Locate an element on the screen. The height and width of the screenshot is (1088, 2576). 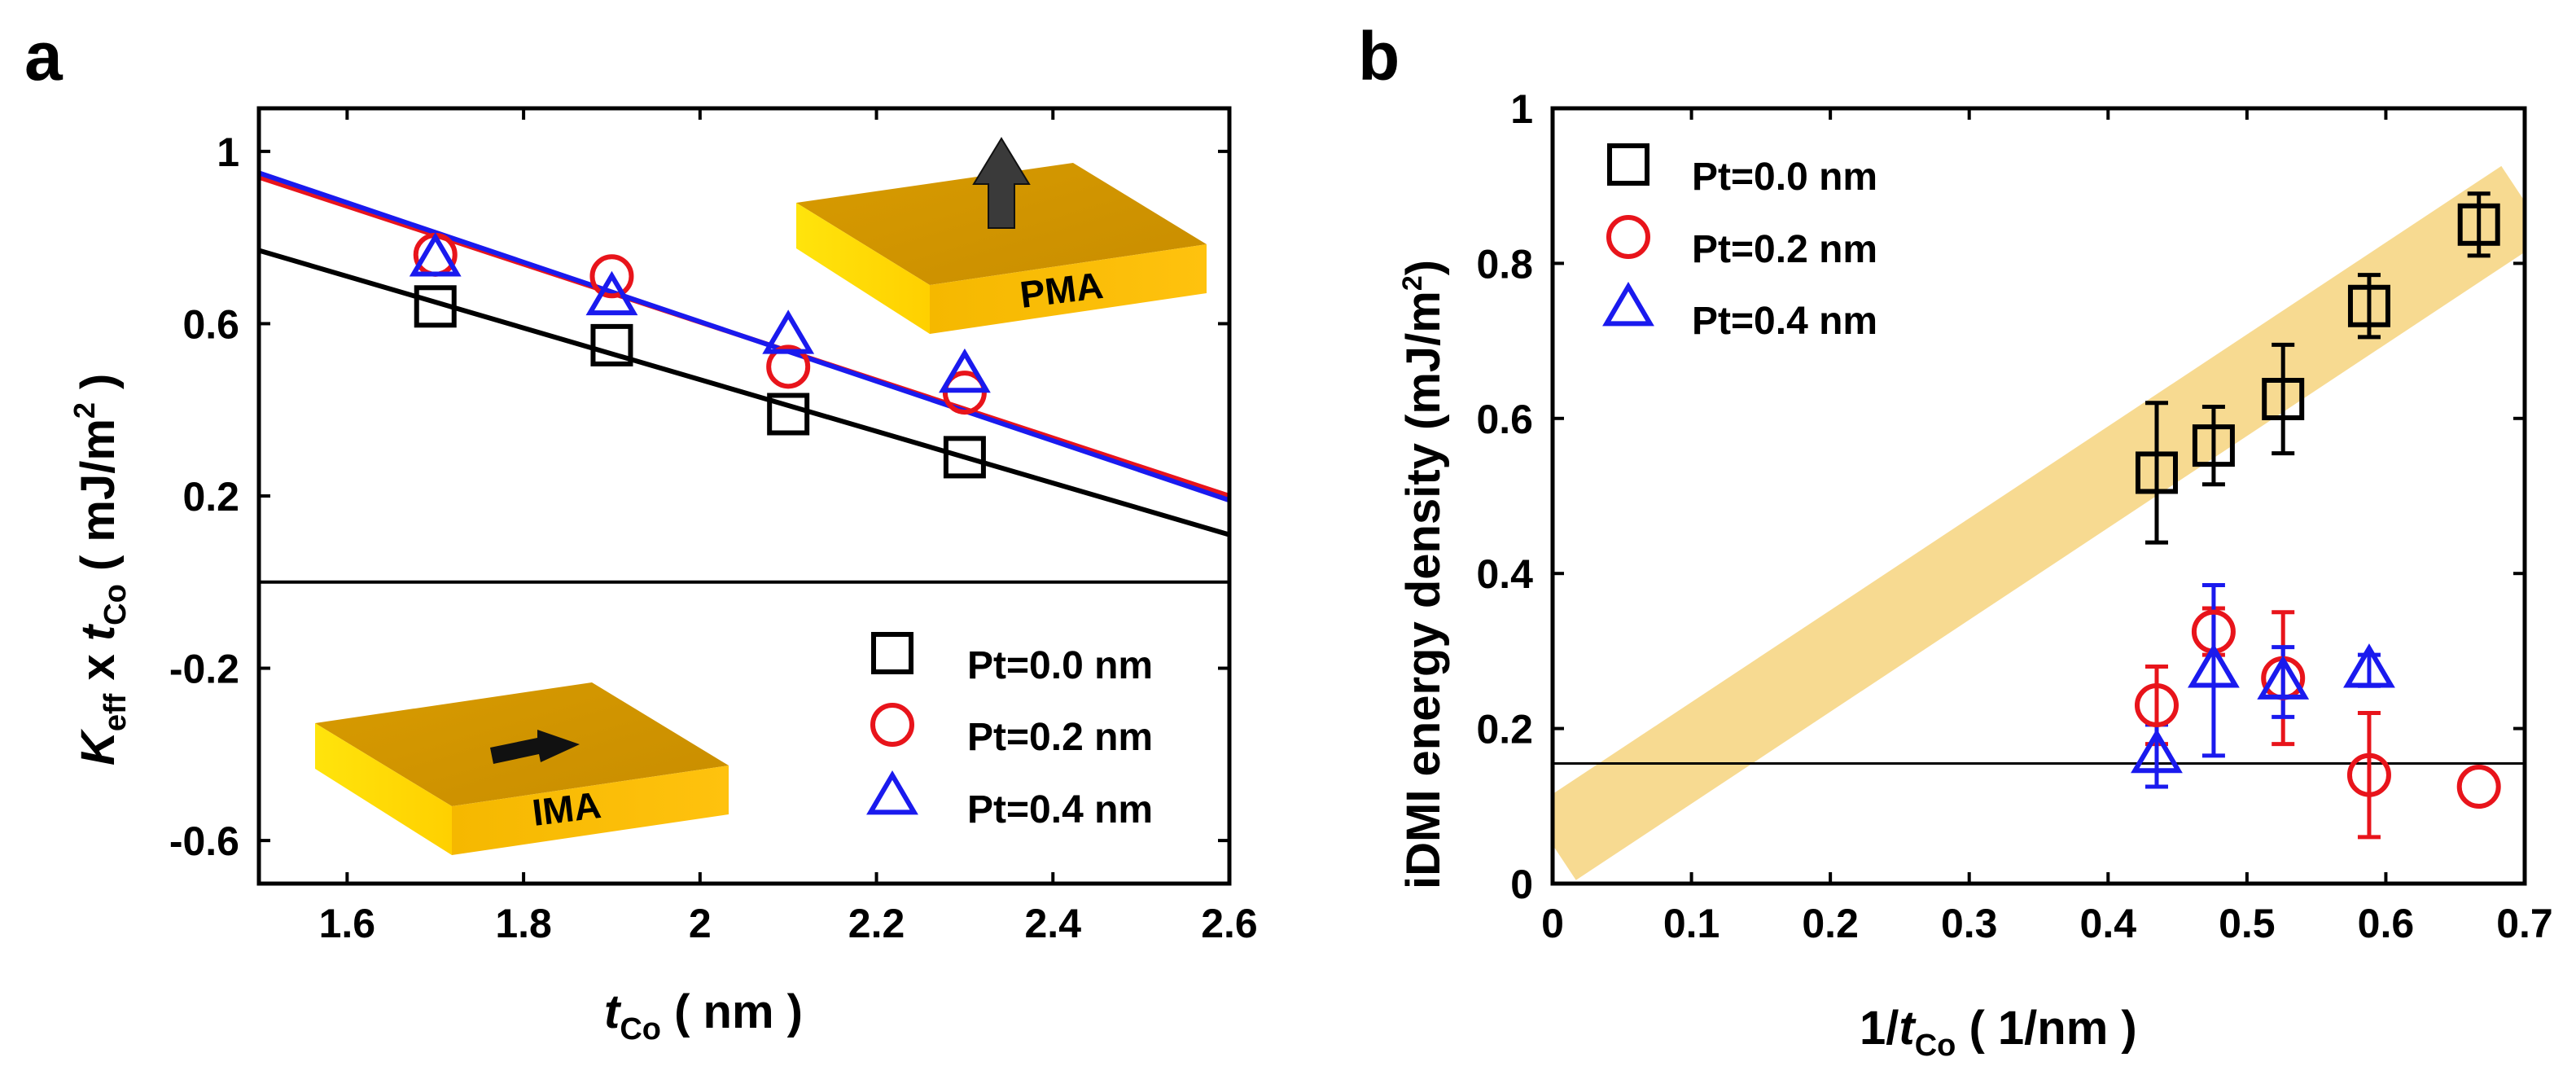
panel-b-x-axis-label: 1/tCo ( 1/nm ) is located at coordinates (1998, 1032).